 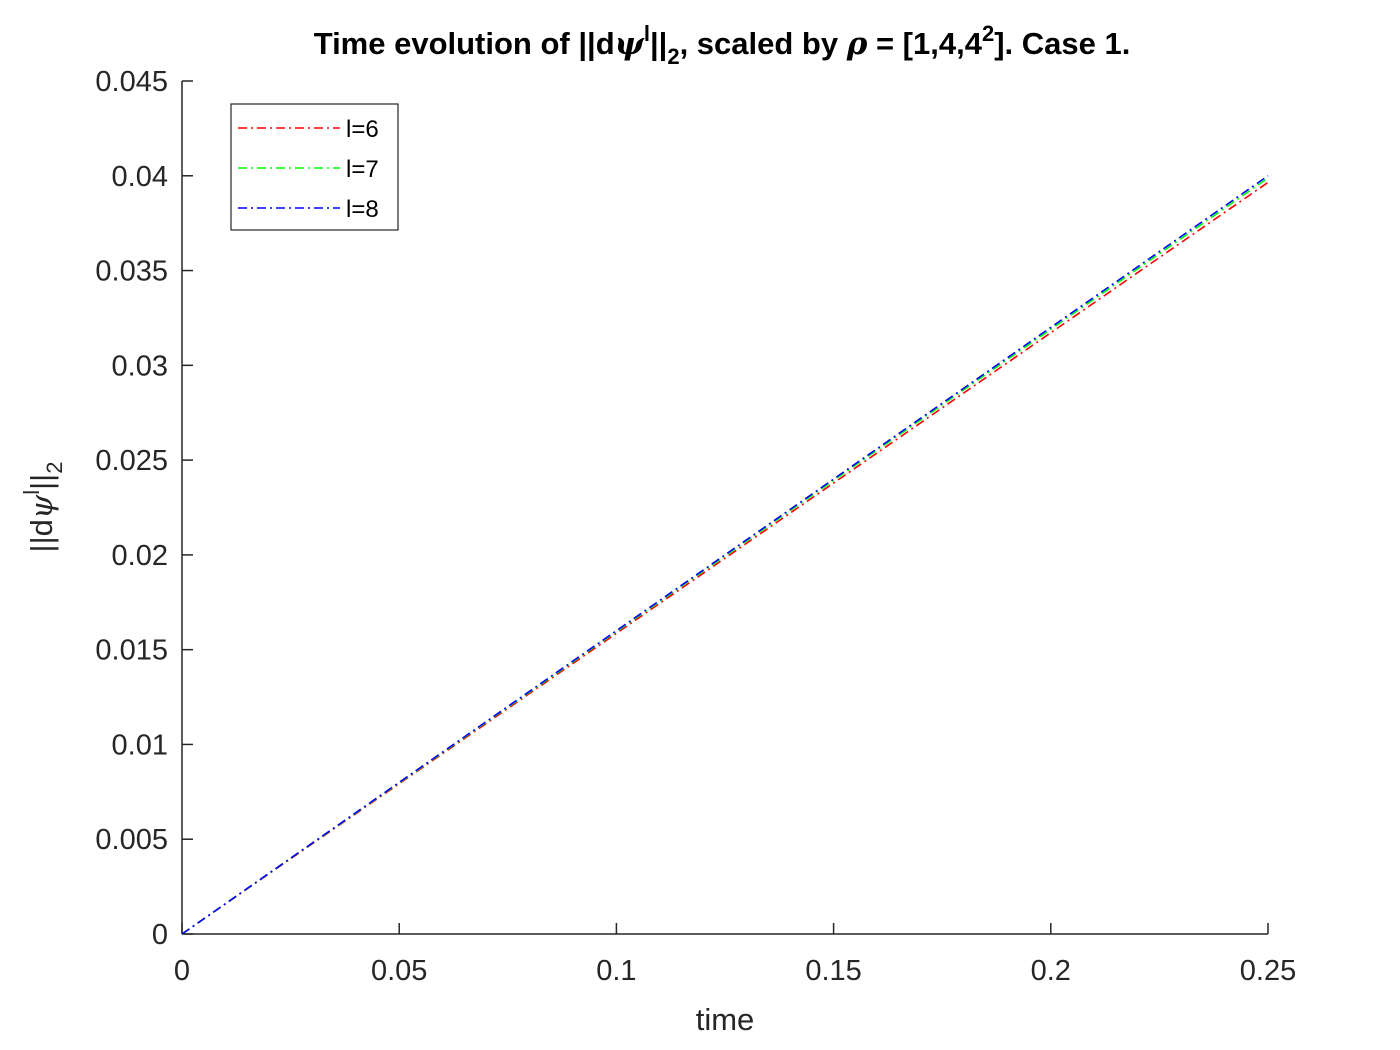 I want to click on y-tick-label-9: 0.045, so click(x=131, y=82).